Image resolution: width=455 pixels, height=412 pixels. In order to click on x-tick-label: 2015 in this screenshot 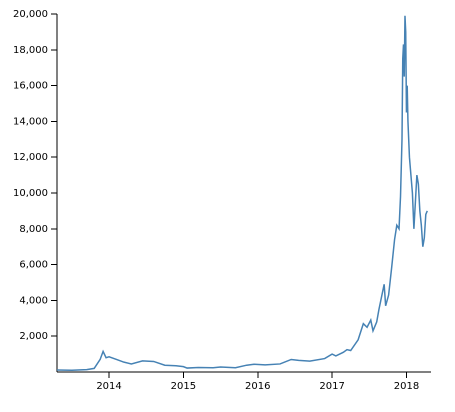, I will do `click(183, 386)`.